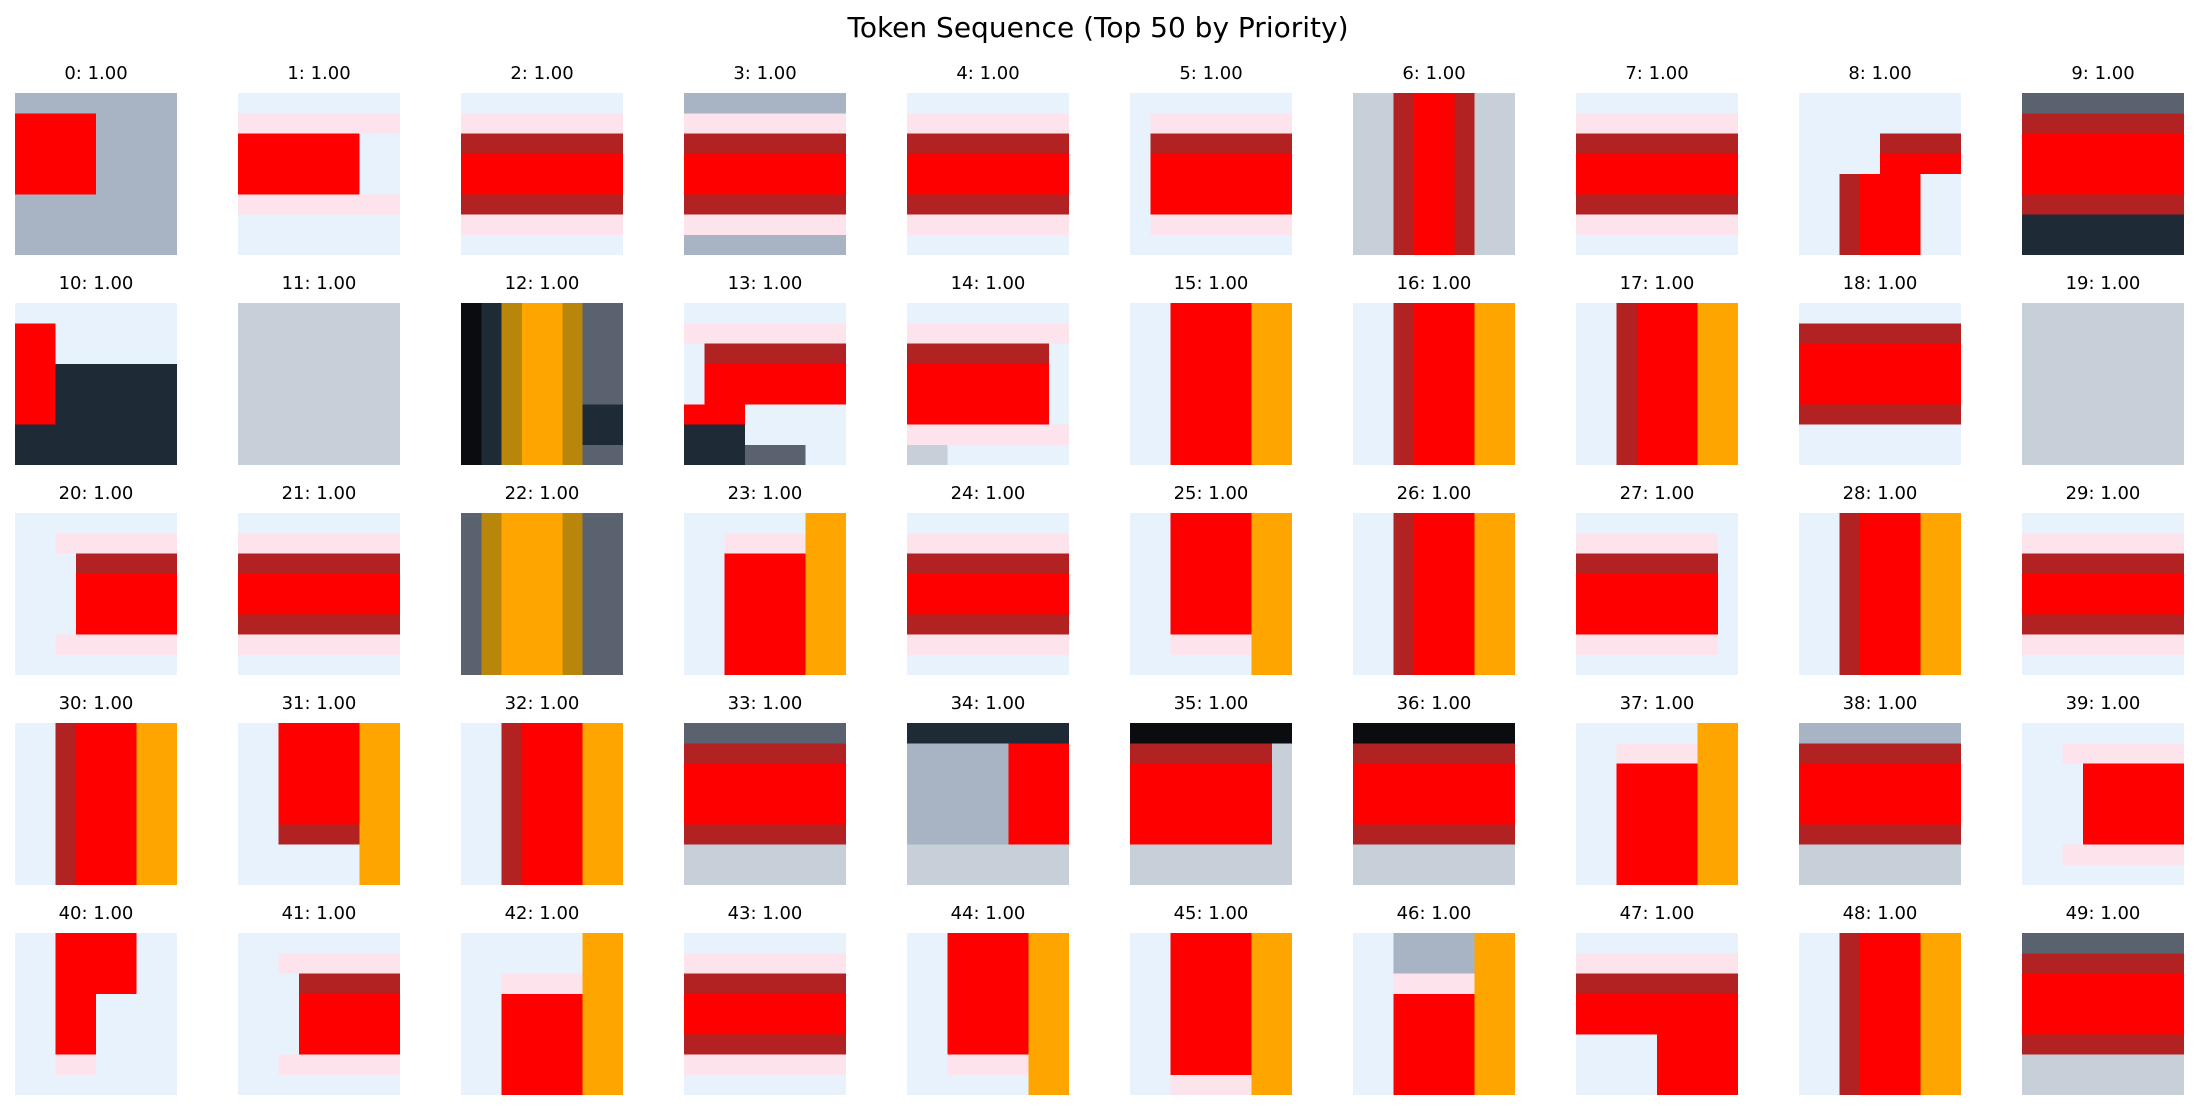  I want to click on token-label: 3: 1.00, so click(765, 73).